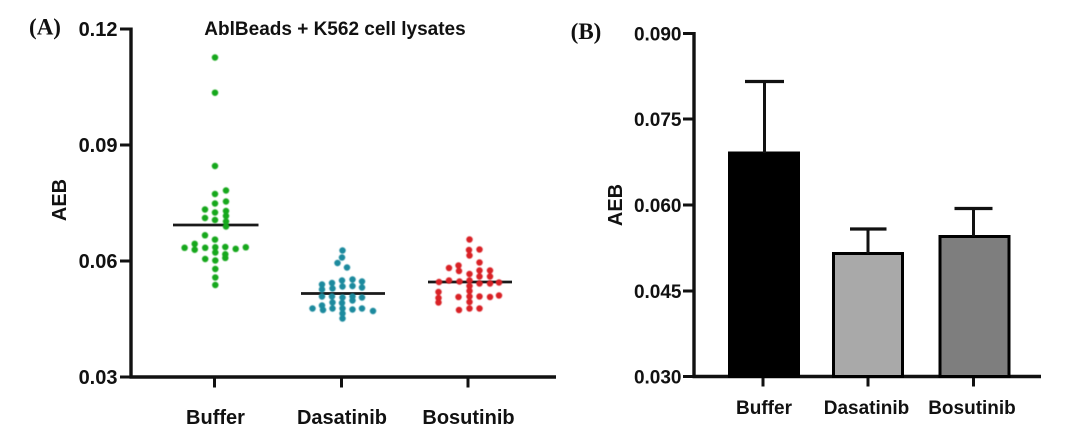 The image size is (1080, 444). Describe the element at coordinates (586, 31) in the screenshot. I see `svg-text: (B)` at that location.